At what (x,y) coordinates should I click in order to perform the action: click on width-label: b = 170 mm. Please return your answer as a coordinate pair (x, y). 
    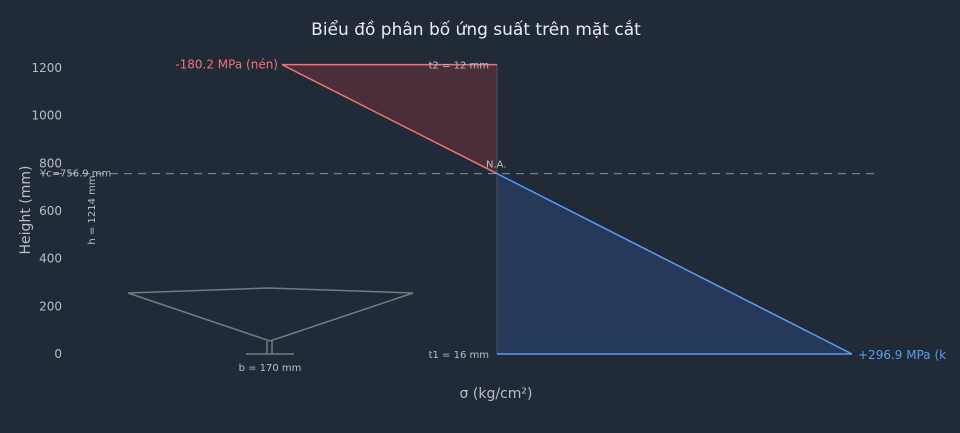
    Looking at the image, I should click on (270, 368).